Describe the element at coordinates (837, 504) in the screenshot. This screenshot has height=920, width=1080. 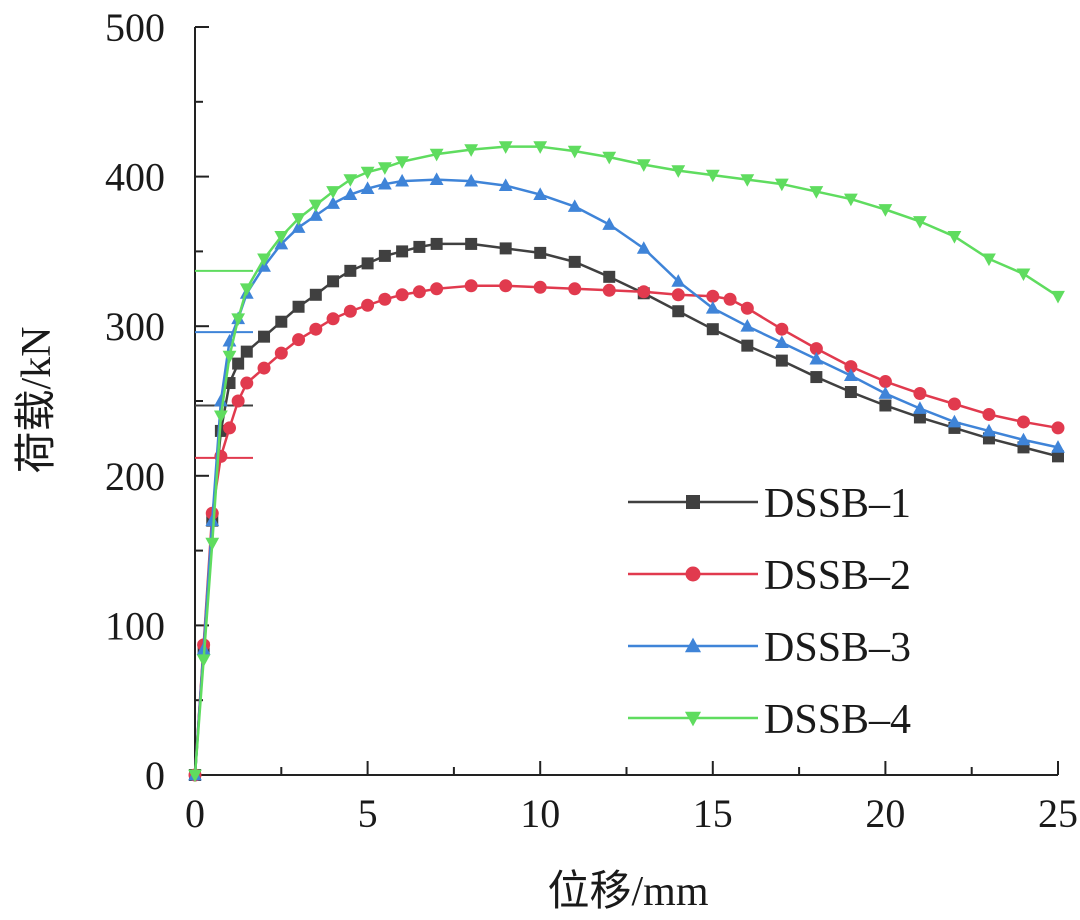
I see `legend-label: DSSB–1` at that location.